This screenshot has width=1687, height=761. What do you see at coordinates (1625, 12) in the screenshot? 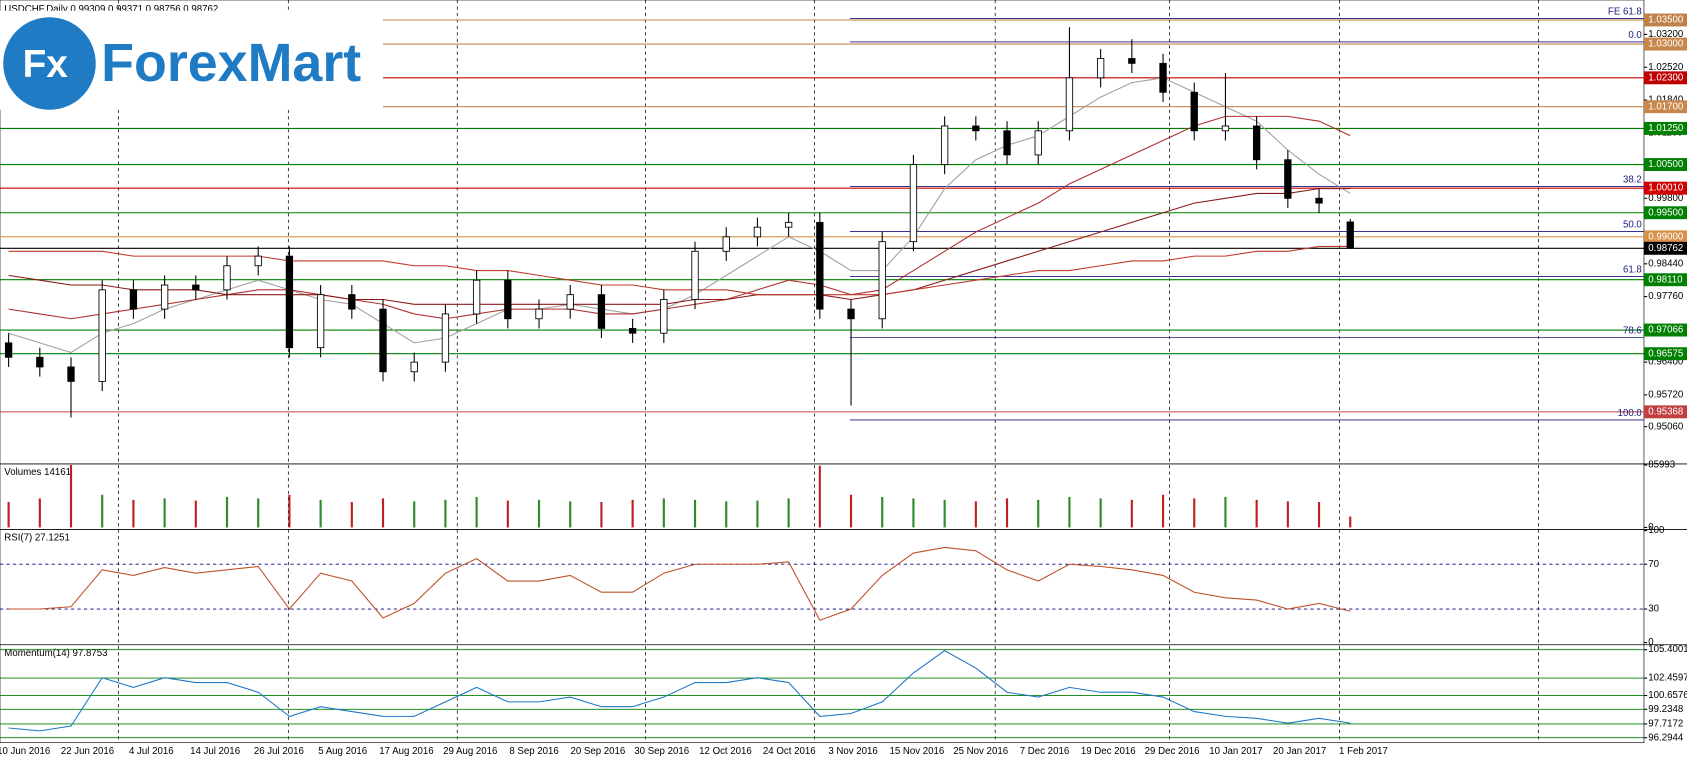
I see `fib-label: FE 61.8` at bounding box center [1625, 12].